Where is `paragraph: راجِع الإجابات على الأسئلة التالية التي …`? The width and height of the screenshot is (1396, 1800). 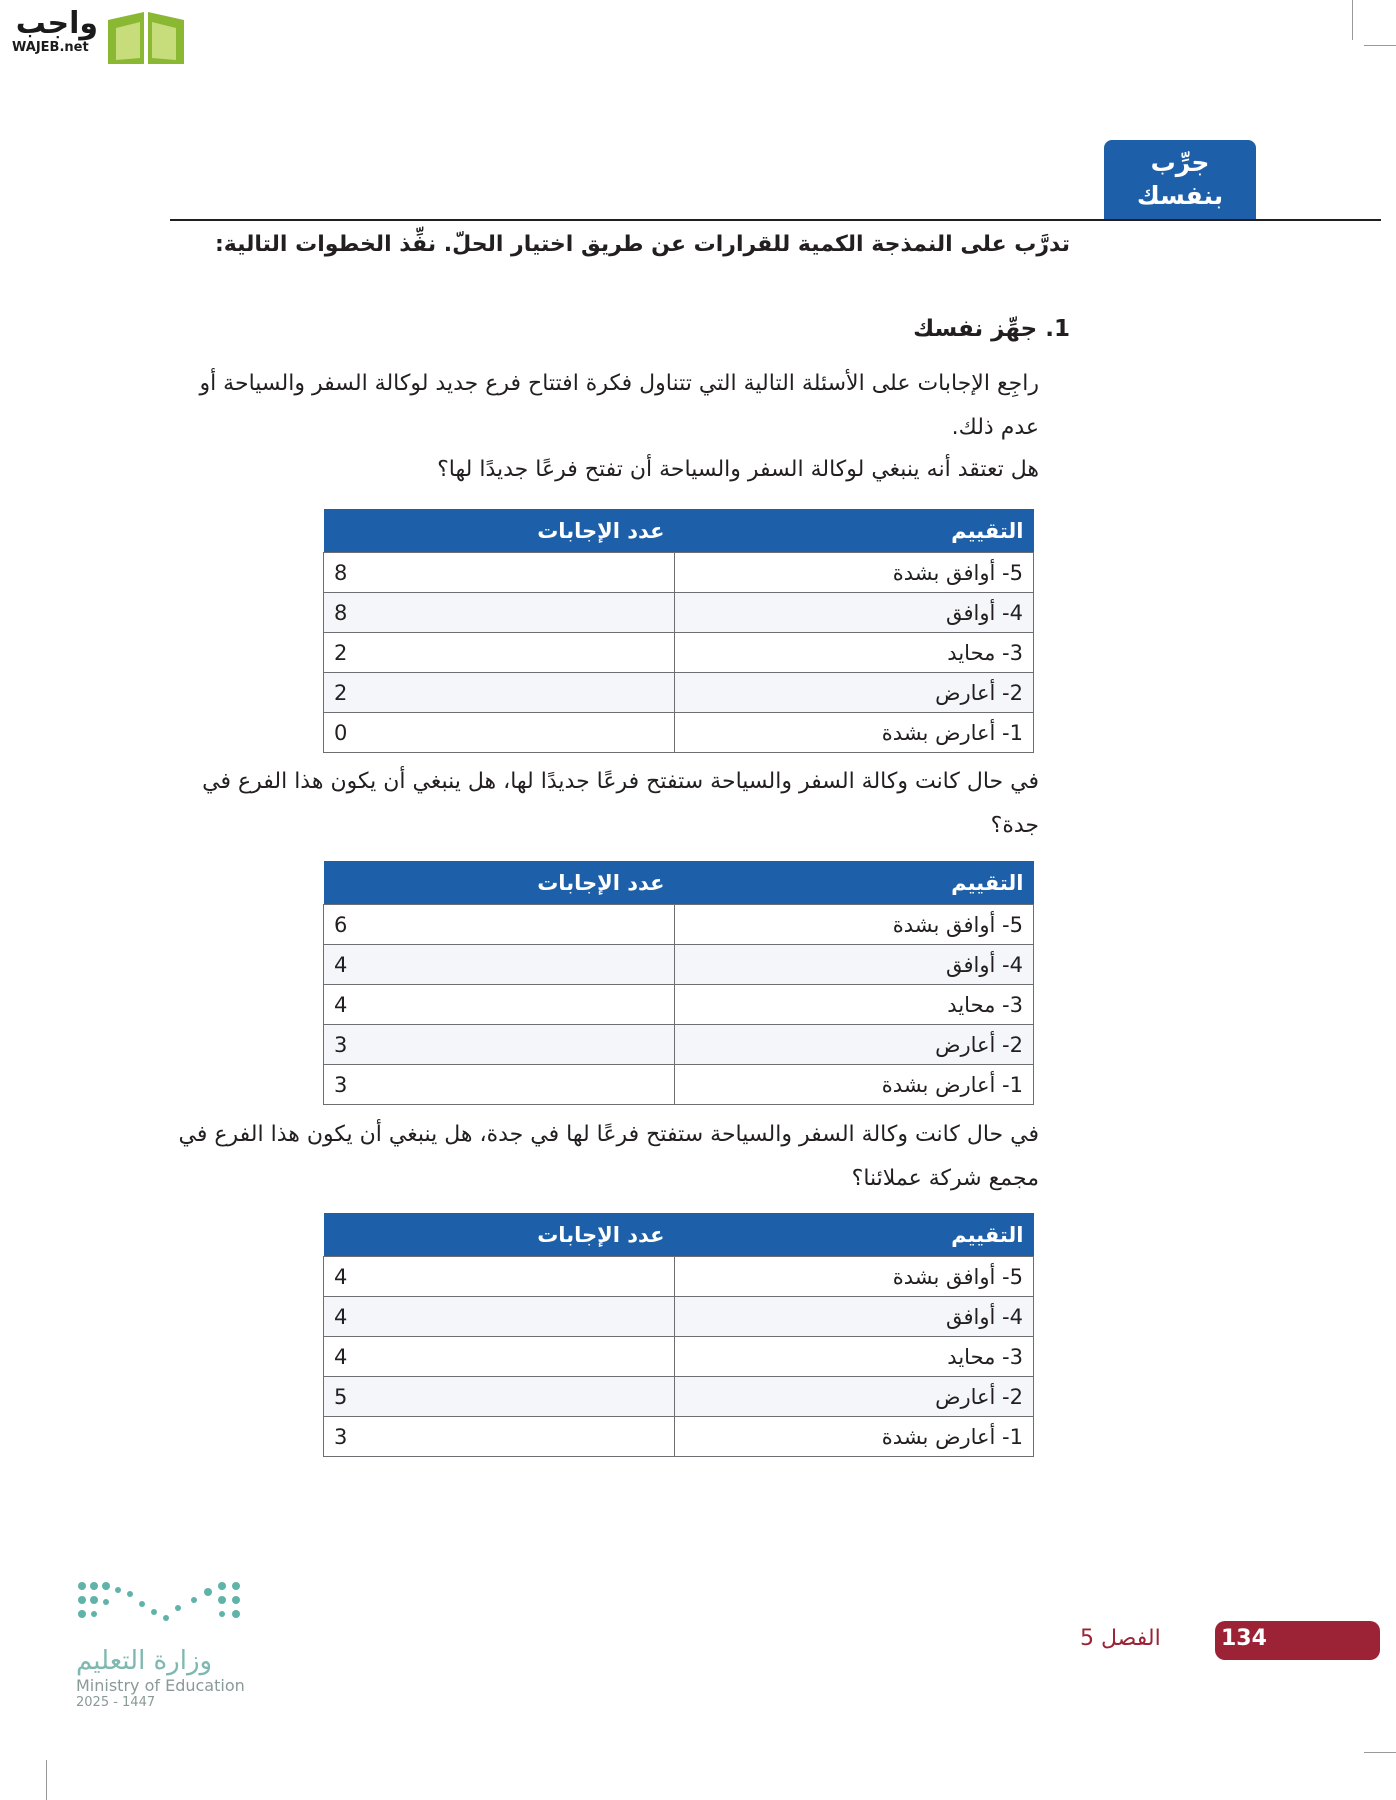
paragraph: راجِع الإجابات على الأسئلة التالية التي … is located at coordinates (619, 405).